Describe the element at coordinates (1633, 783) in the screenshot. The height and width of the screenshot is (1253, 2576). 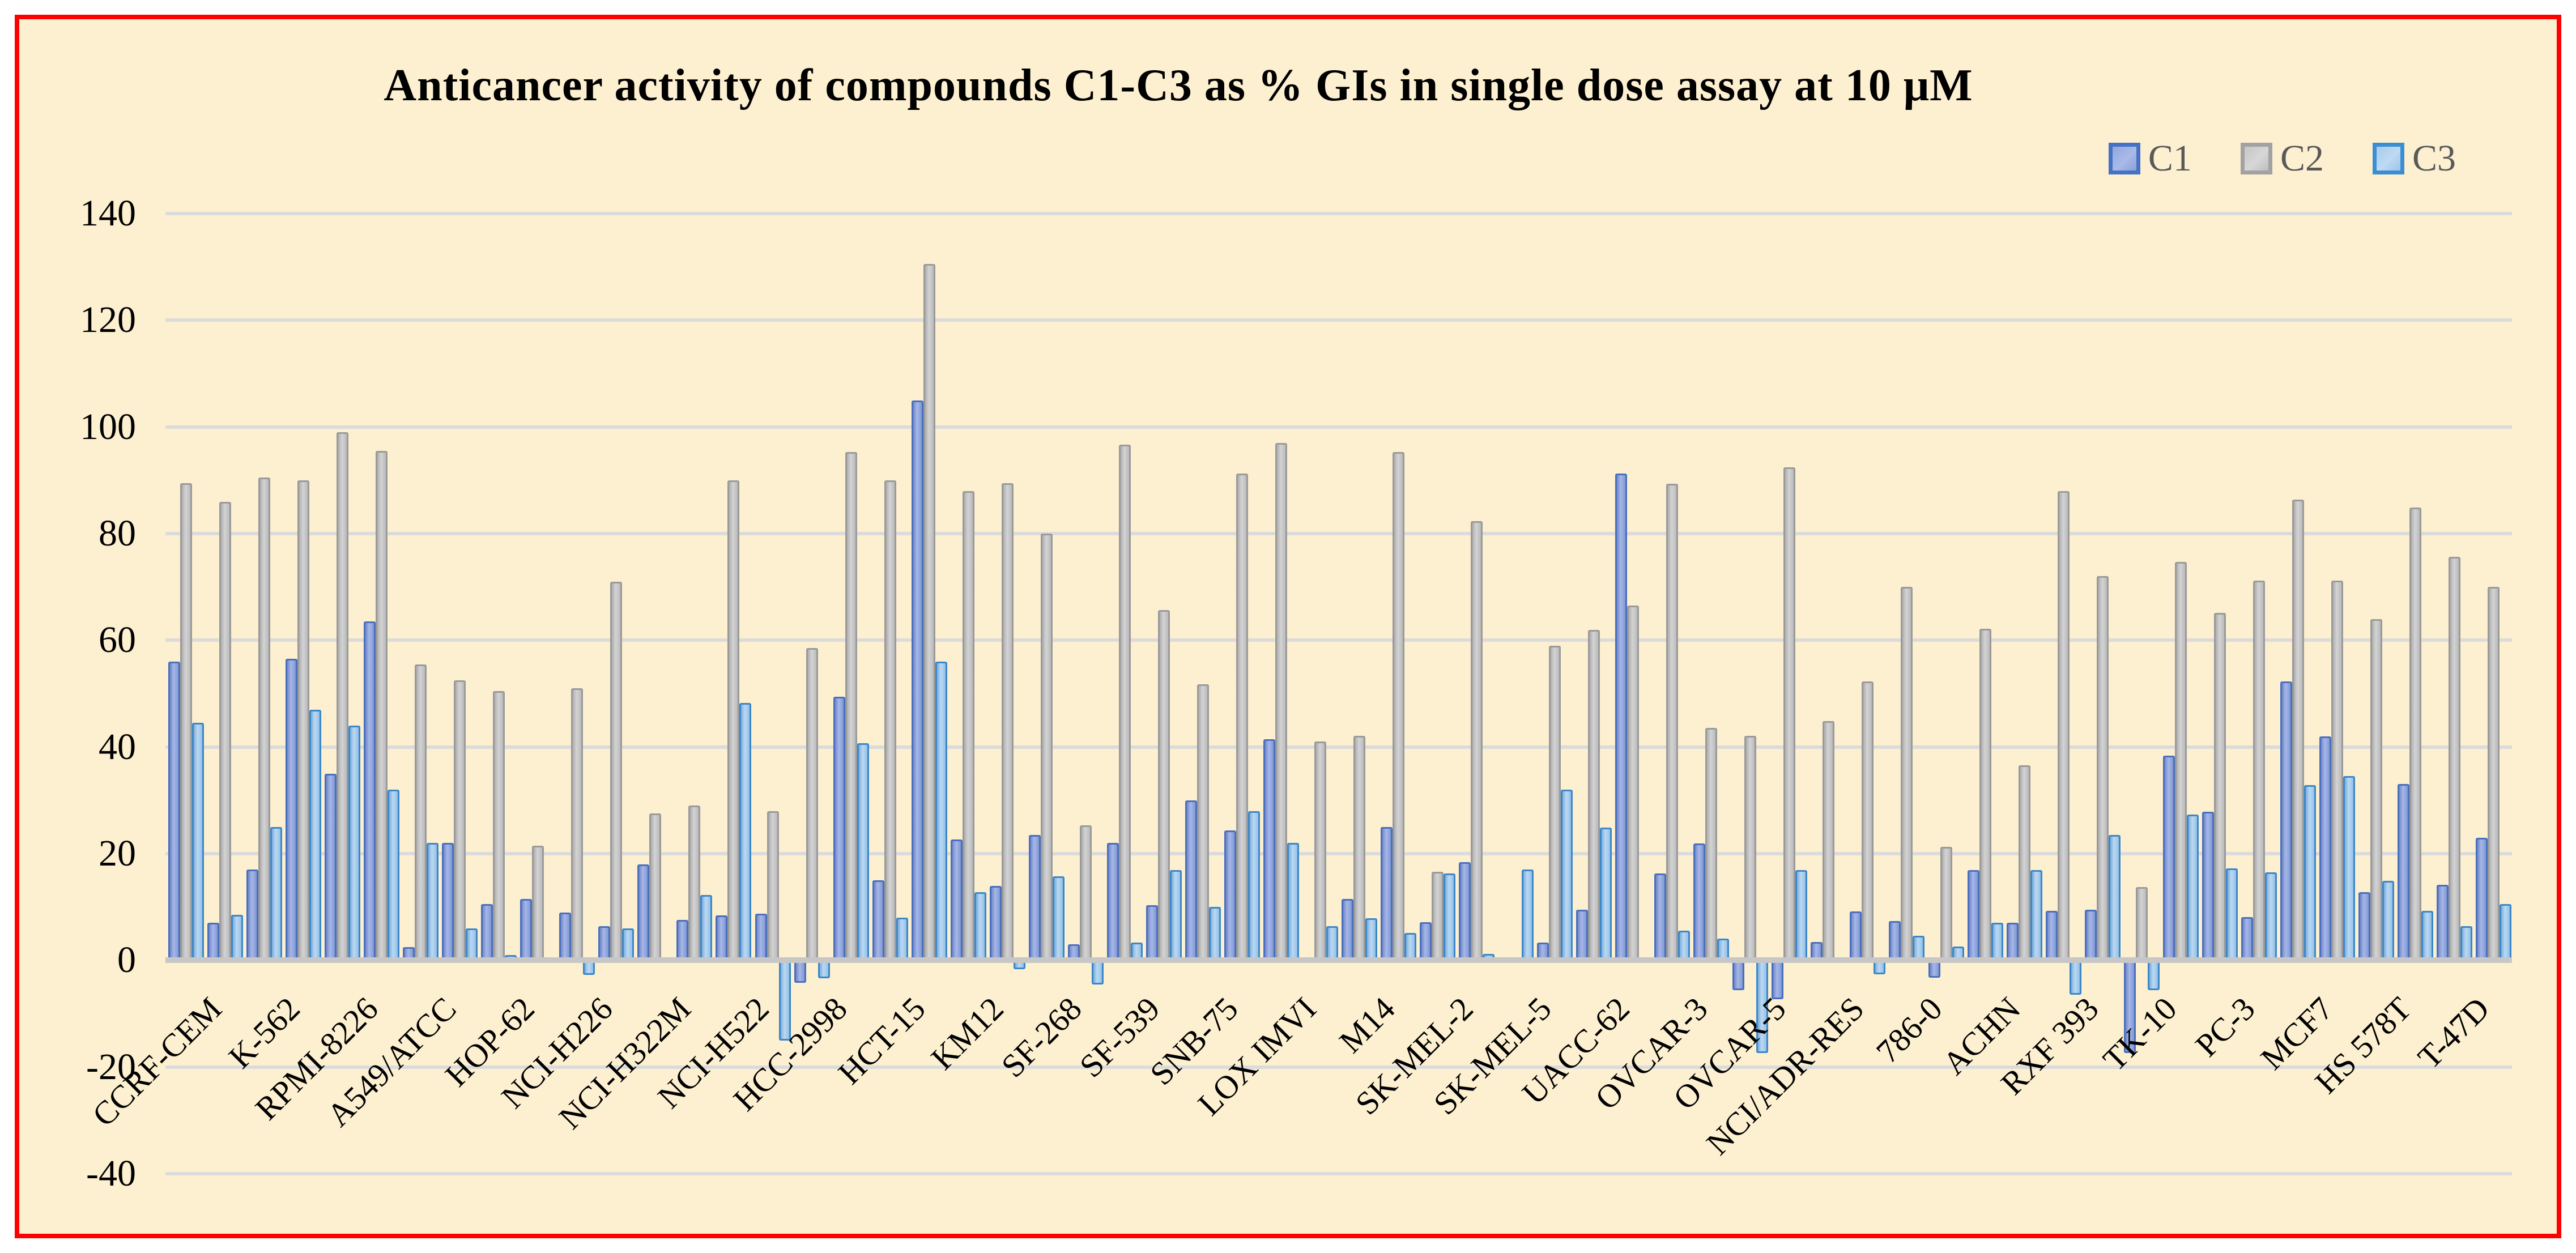
I see `bar-c2-group38` at that location.